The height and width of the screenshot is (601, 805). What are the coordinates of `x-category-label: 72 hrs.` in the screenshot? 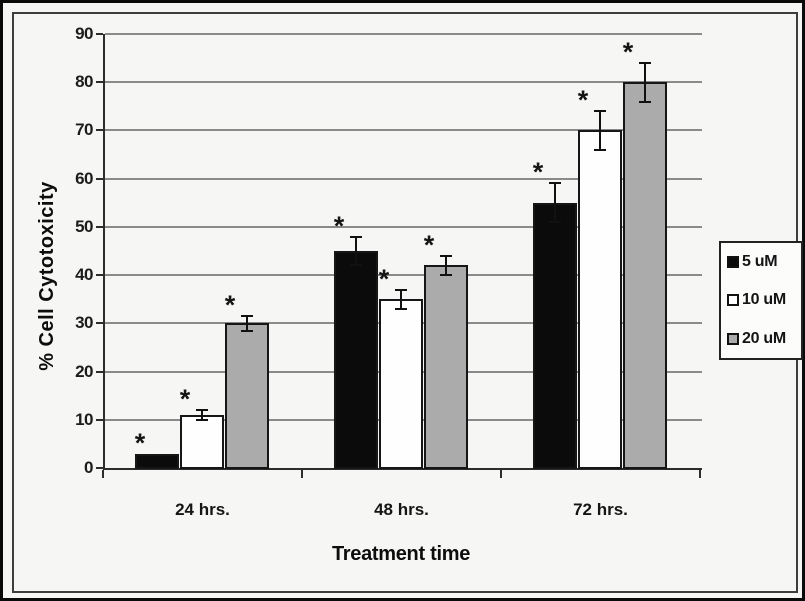 It's located at (600, 509).